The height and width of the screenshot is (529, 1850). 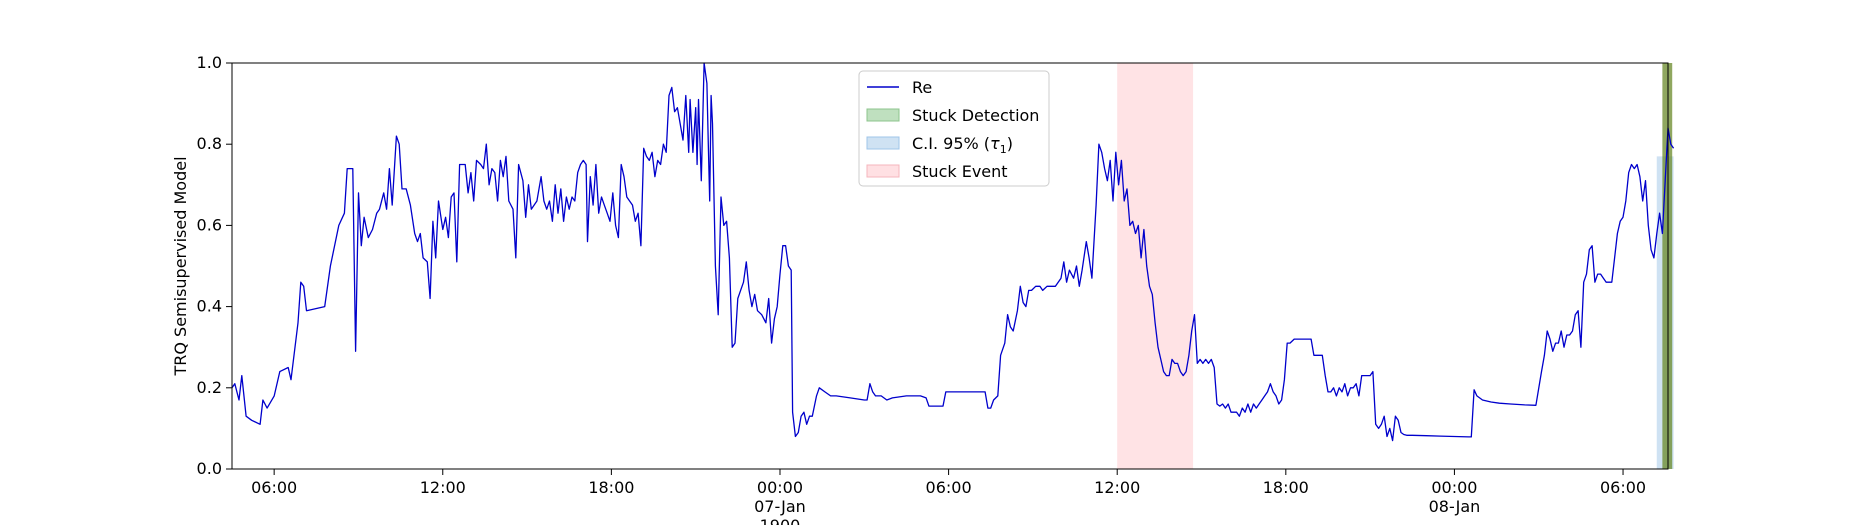 What do you see at coordinates (1667, 266) in the screenshot?
I see `stuck-detection-region` at bounding box center [1667, 266].